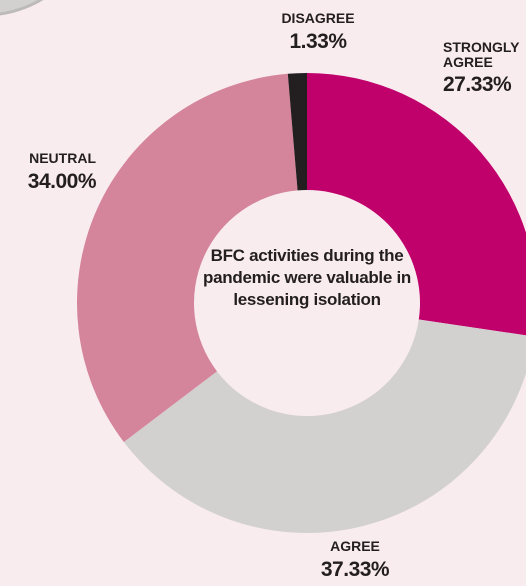 The width and height of the screenshot is (526, 586). What do you see at coordinates (22, 8) in the screenshot?
I see `decor-circle` at bounding box center [22, 8].